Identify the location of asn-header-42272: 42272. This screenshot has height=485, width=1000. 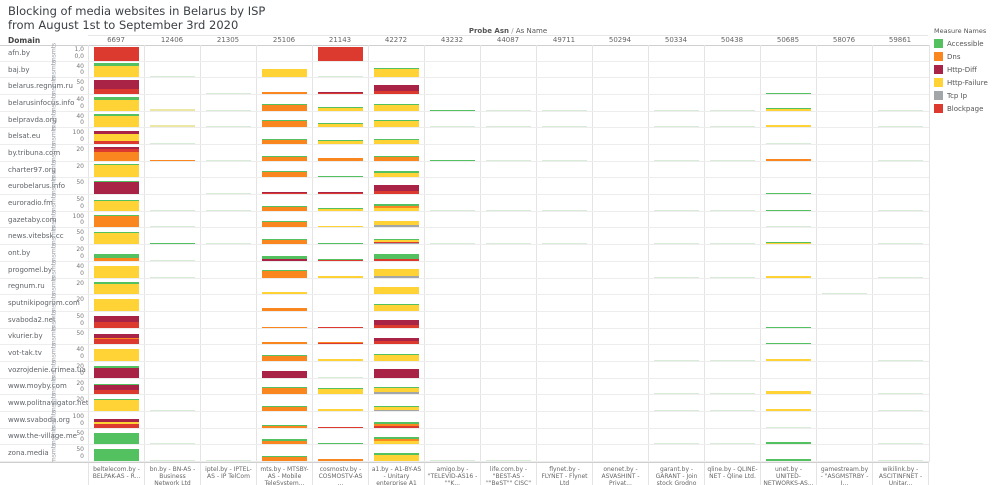
(396, 40).